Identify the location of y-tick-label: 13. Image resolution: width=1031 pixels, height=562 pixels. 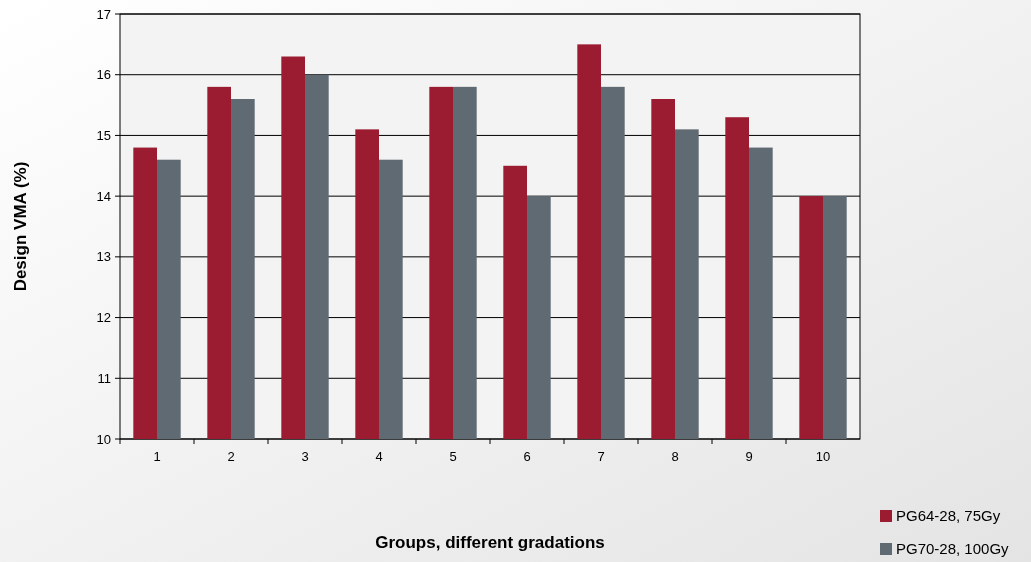
(103, 257).